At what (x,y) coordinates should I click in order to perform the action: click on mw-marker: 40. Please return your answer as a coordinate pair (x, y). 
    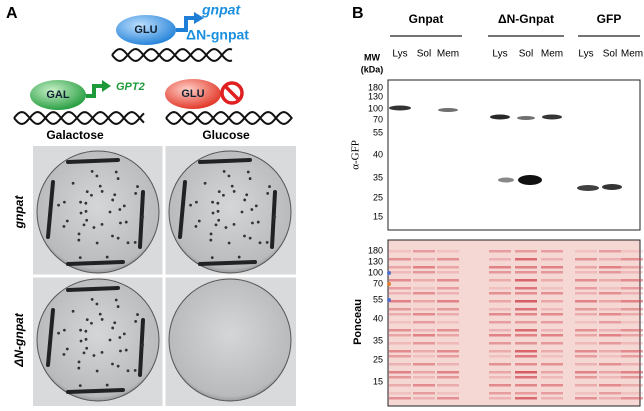
    Looking at the image, I should click on (378, 154).